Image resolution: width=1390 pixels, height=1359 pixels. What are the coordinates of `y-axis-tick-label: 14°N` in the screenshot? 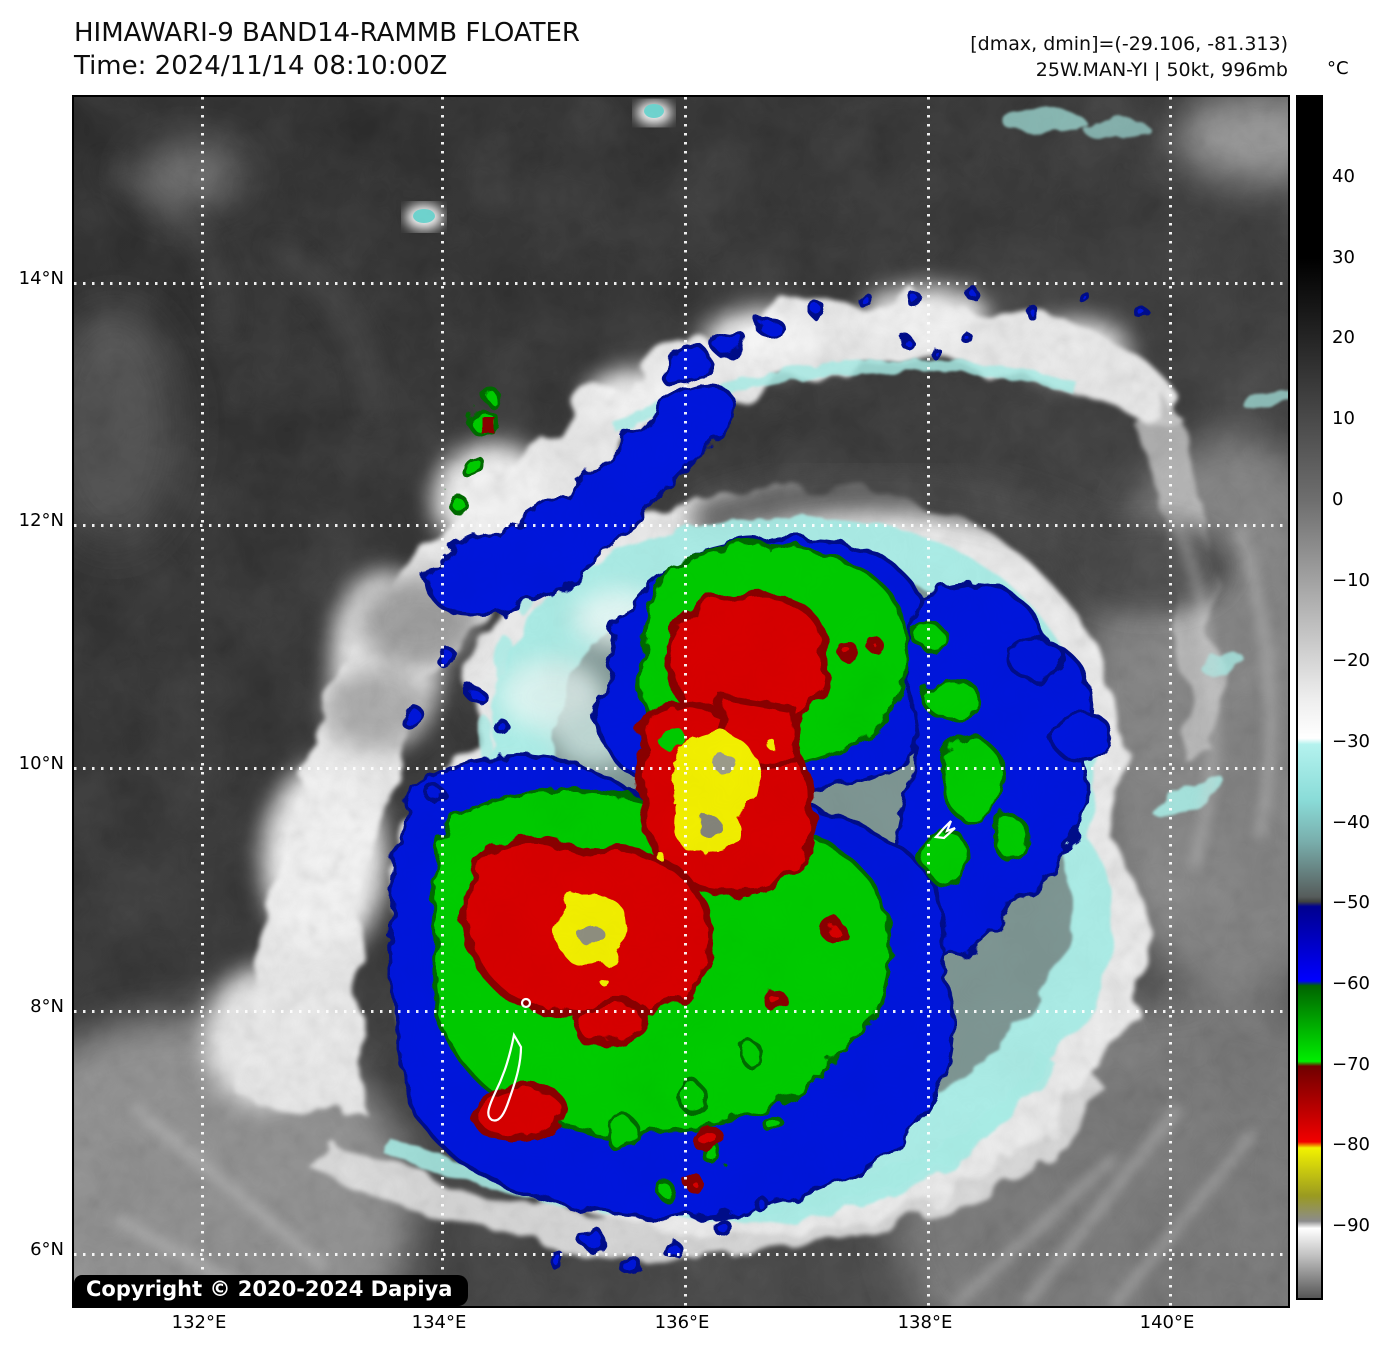 It's located at (41, 278).